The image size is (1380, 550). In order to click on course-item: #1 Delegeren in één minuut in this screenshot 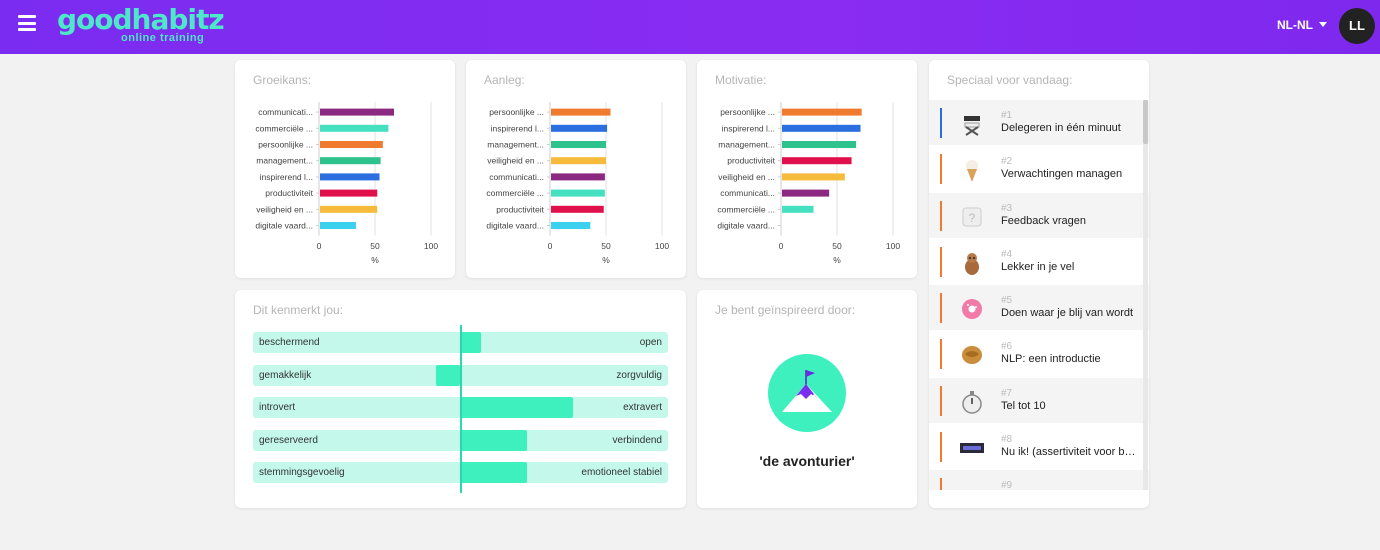, I will do `click(1039, 123)`.